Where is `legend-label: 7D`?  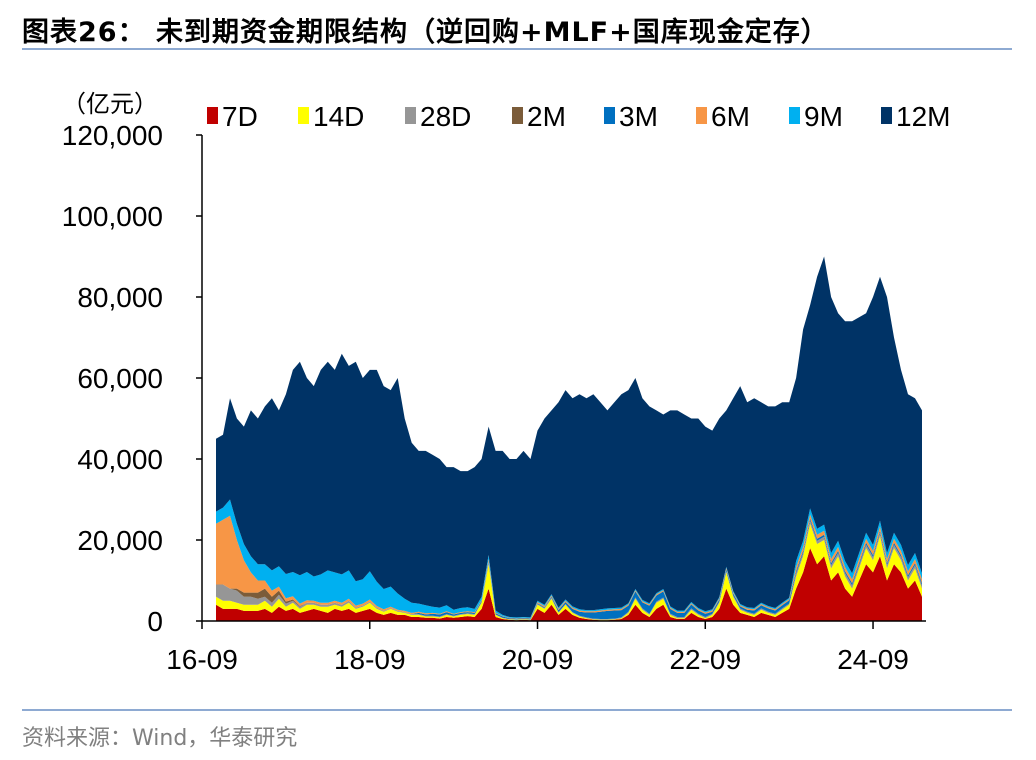 legend-label: 7D is located at coordinates (240, 116).